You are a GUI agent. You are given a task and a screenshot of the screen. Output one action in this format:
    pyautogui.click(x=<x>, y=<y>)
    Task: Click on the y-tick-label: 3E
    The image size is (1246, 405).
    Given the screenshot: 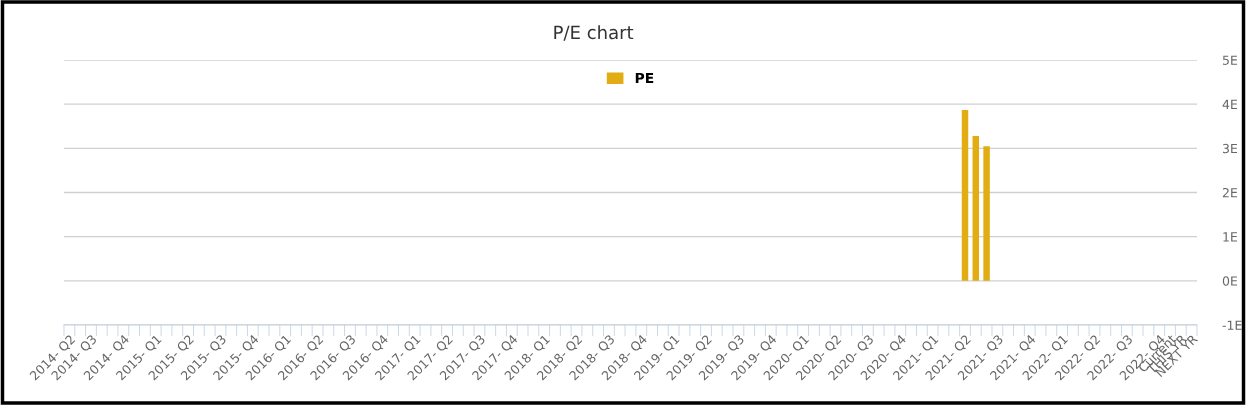 What is the action you would take?
    pyautogui.click(x=1230, y=148)
    